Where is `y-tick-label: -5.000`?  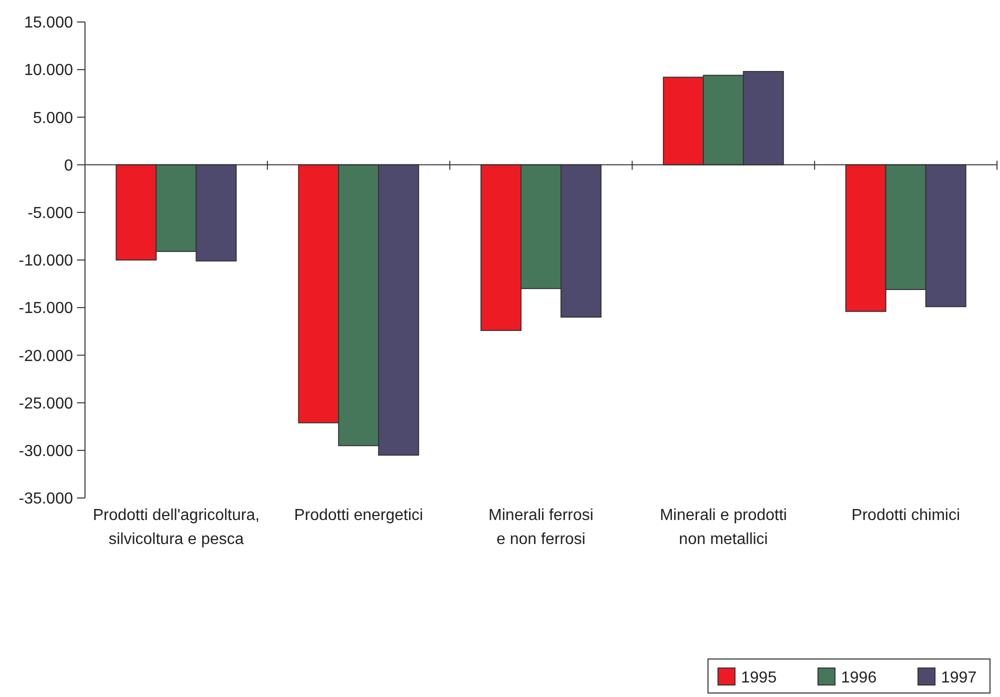
y-tick-label: -5.000 is located at coordinates (51, 213).